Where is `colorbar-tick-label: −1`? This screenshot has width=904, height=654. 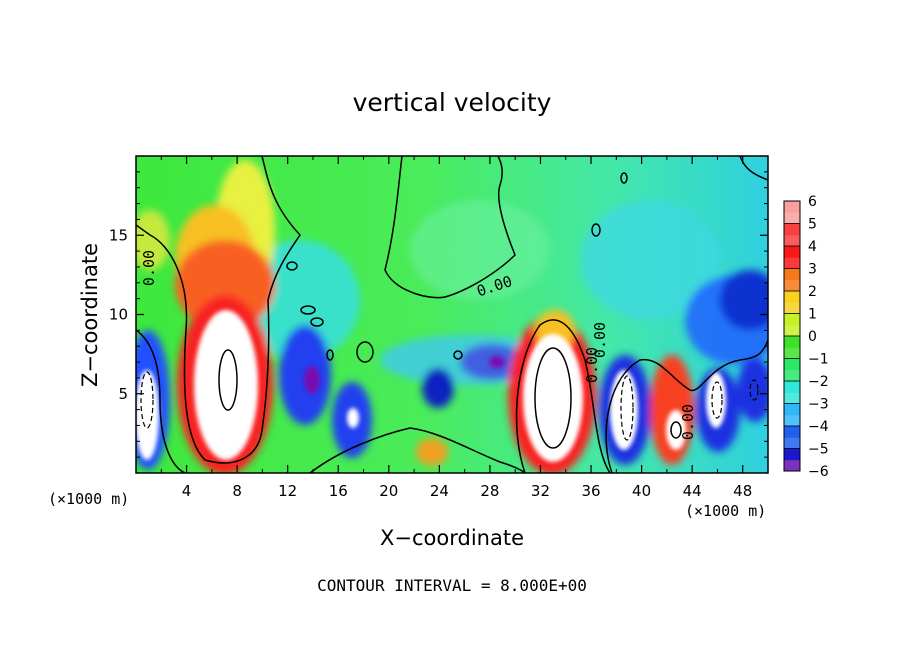
colorbar-tick-label: −1 is located at coordinates (818, 360).